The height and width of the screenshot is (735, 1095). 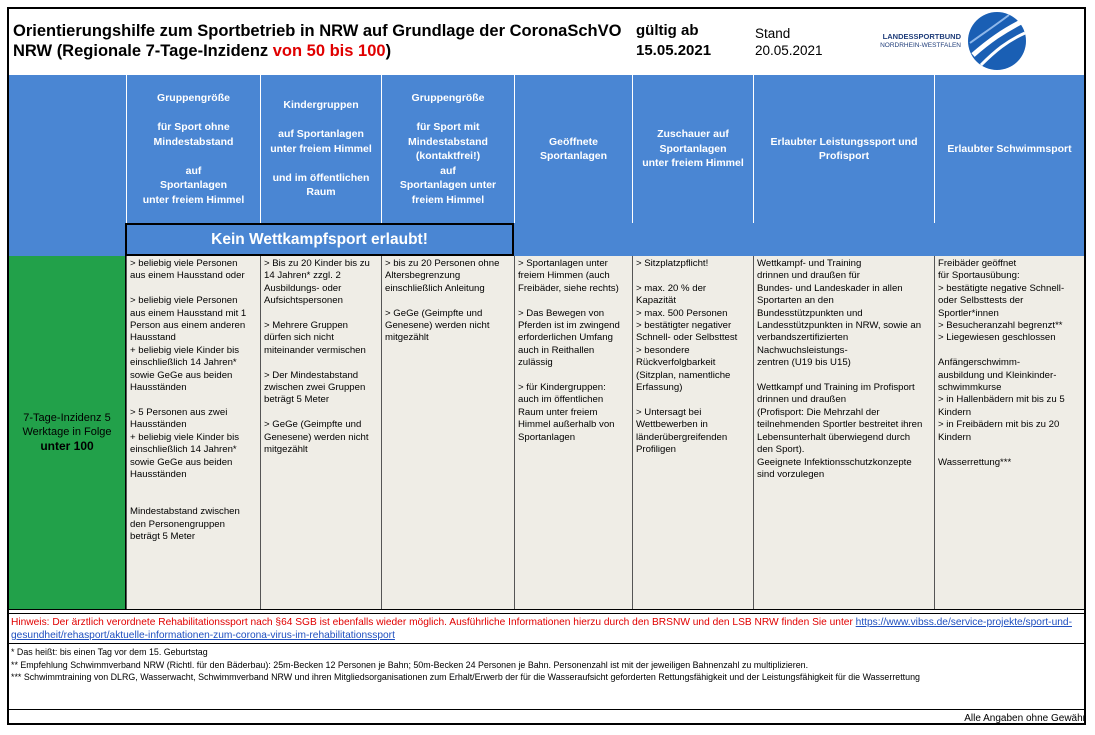 I want to click on footer: Alle Angaben ohne Gewähr, so click(x=547, y=716).